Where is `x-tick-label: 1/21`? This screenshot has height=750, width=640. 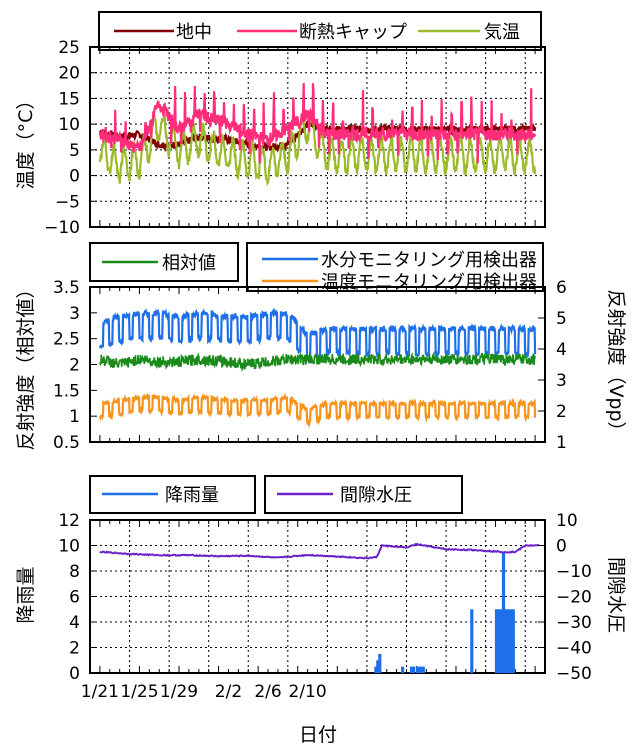
x-tick-label: 1/21 is located at coordinates (100, 692).